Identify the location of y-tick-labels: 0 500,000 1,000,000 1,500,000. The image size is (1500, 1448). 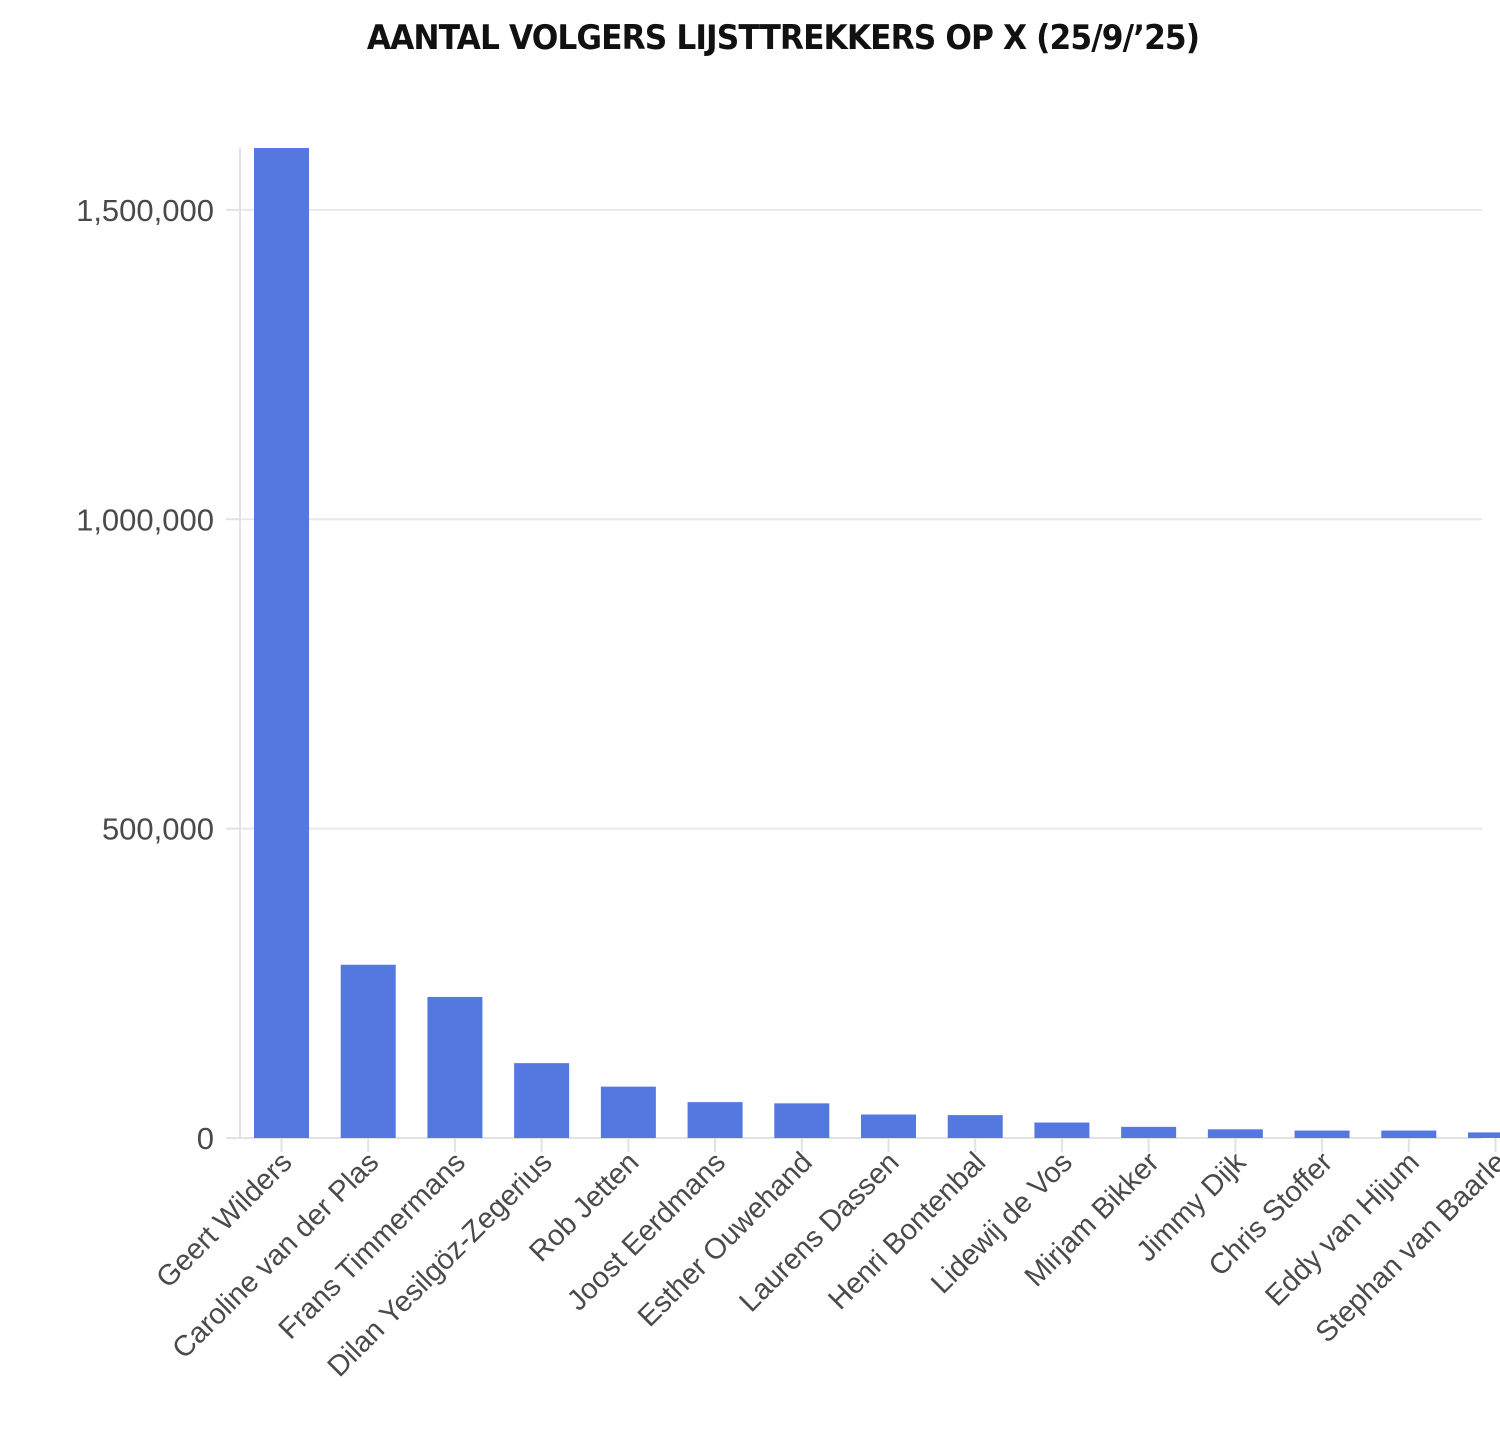
(145, 674).